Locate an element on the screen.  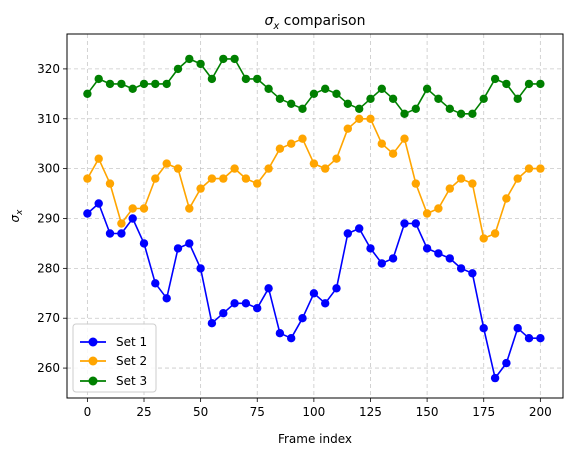
legend-label-set-3: Set 3 is located at coordinates (131, 381).